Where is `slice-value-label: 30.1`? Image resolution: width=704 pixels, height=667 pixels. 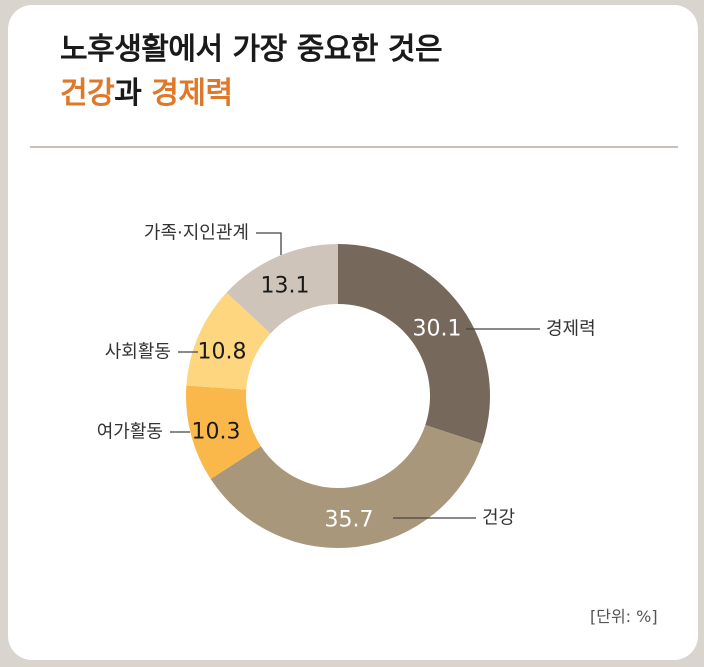
slice-value-label: 30.1 is located at coordinates (437, 329).